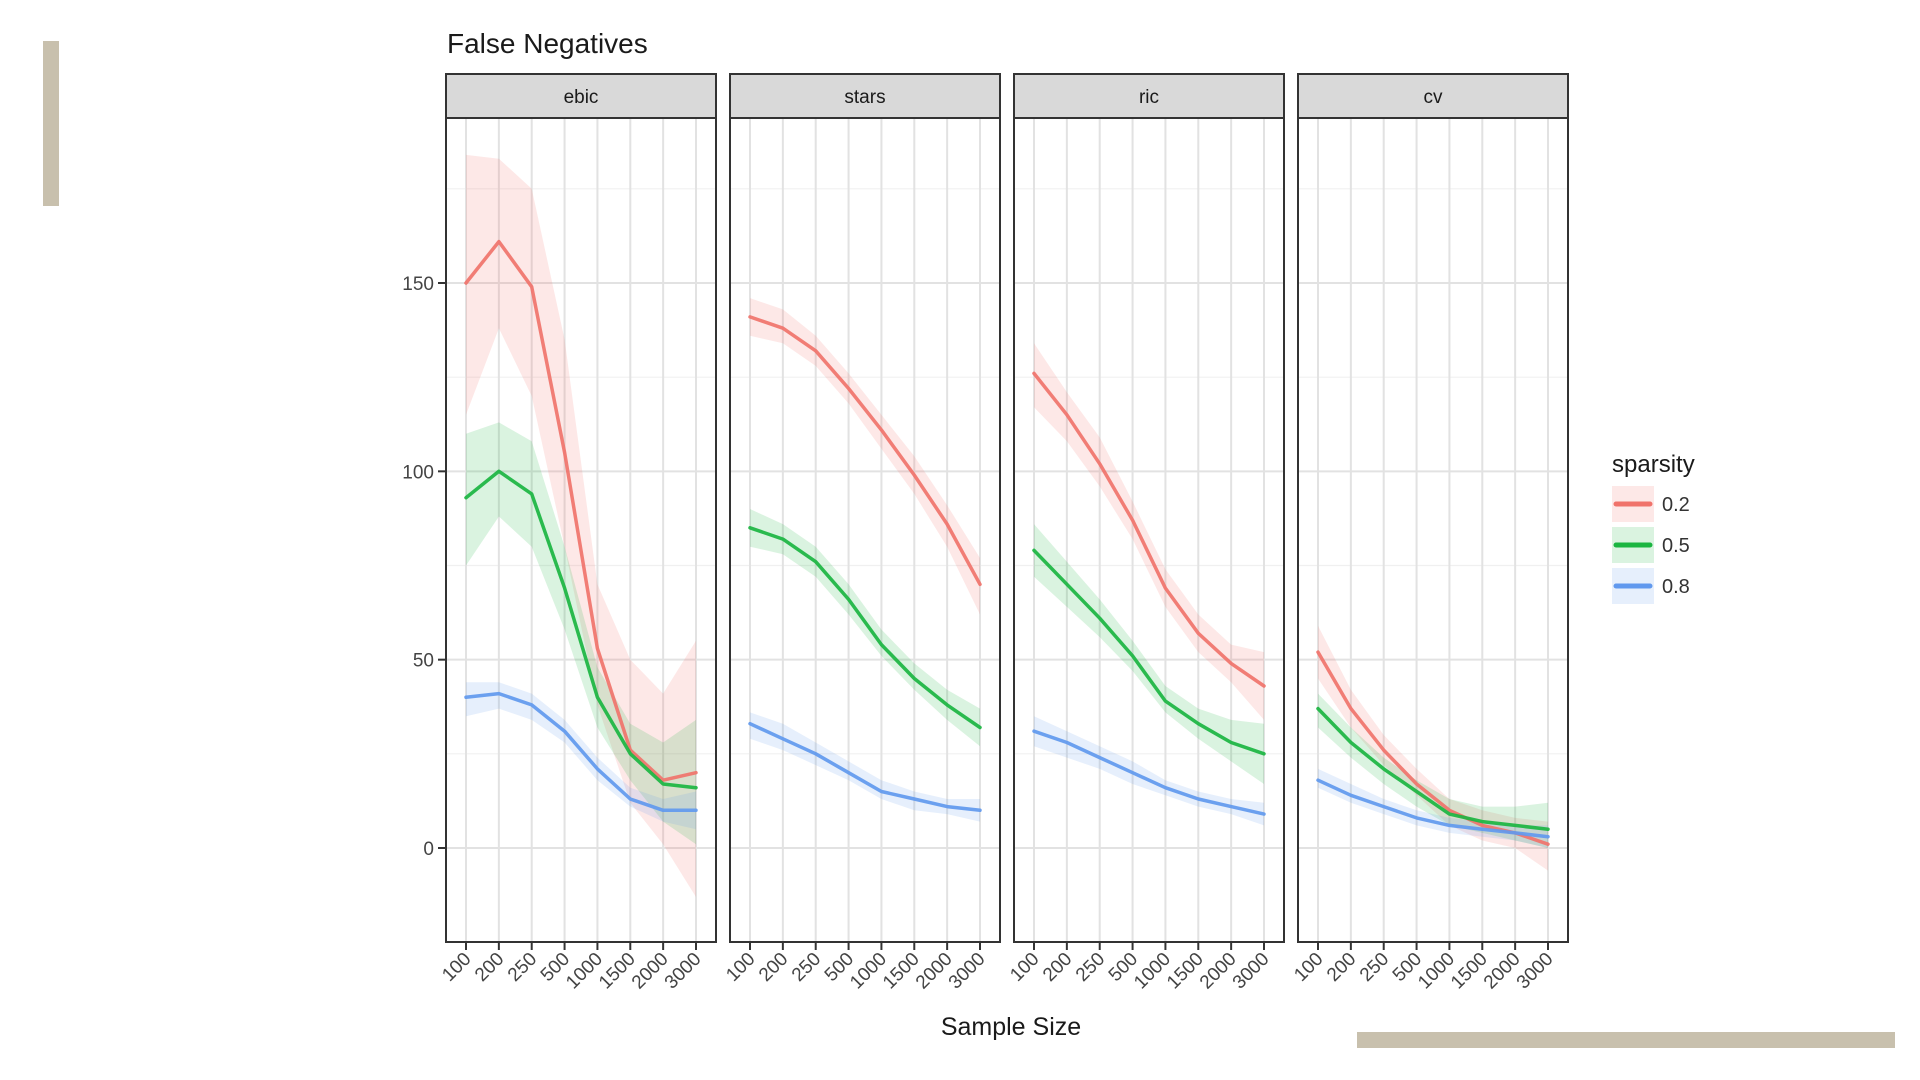 This screenshot has height=1080, width=1920. I want to click on facet-strip-label: stars, so click(864, 97).